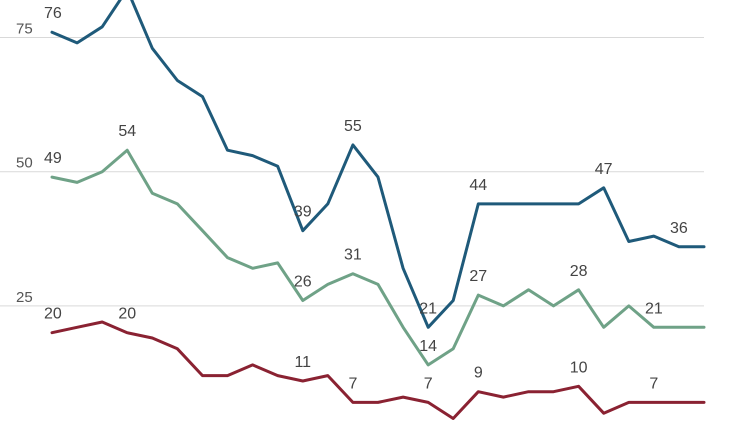 This screenshot has width=747, height=426. Describe the element at coordinates (579, 271) in the screenshot. I see `data-label: 28` at that location.